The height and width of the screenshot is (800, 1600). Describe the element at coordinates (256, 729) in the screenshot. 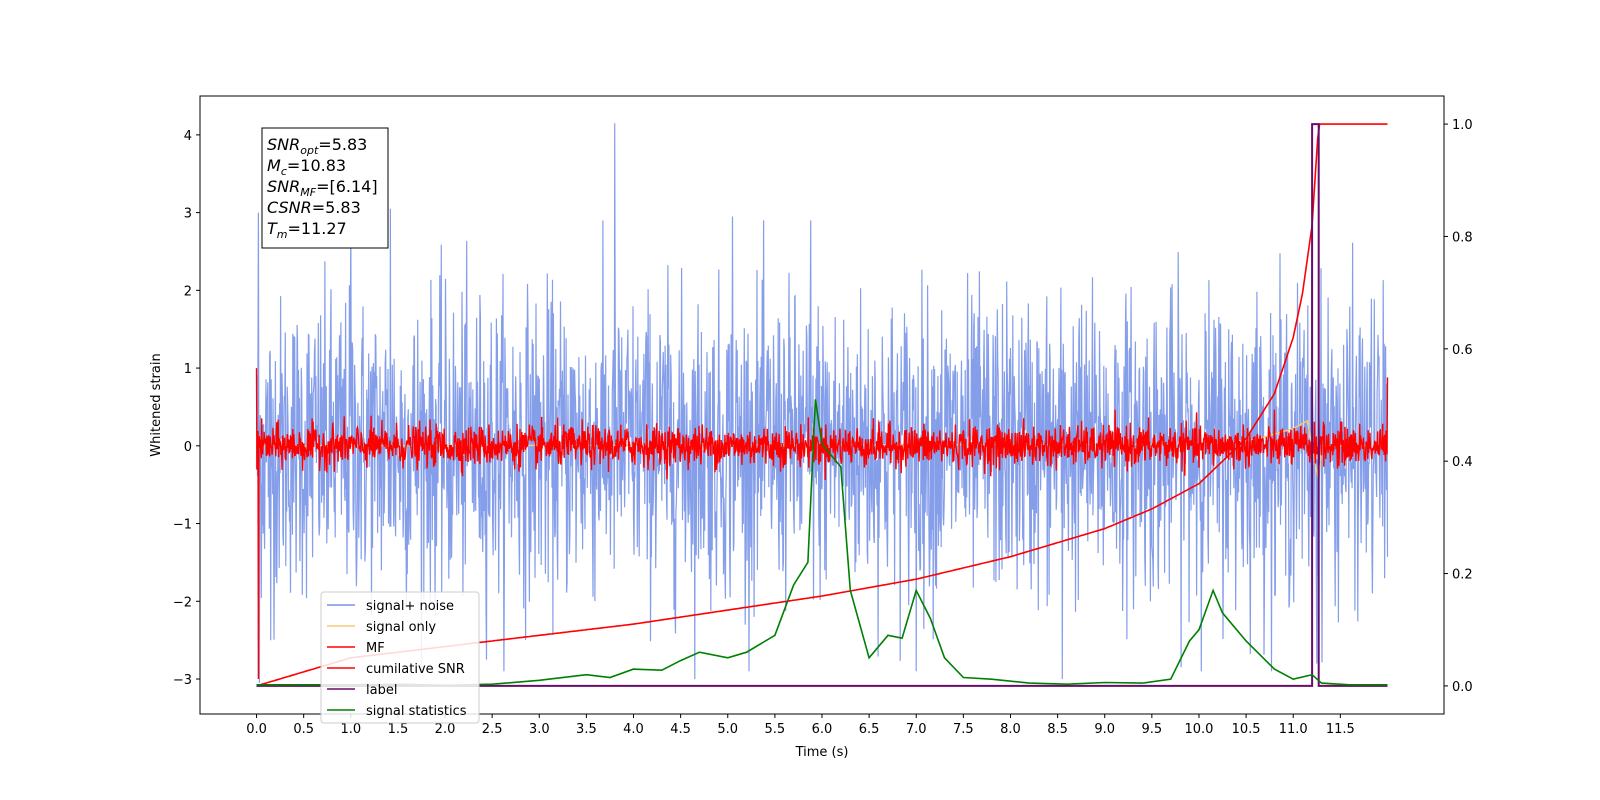

I see `x-tick-label: 0.0` at that location.